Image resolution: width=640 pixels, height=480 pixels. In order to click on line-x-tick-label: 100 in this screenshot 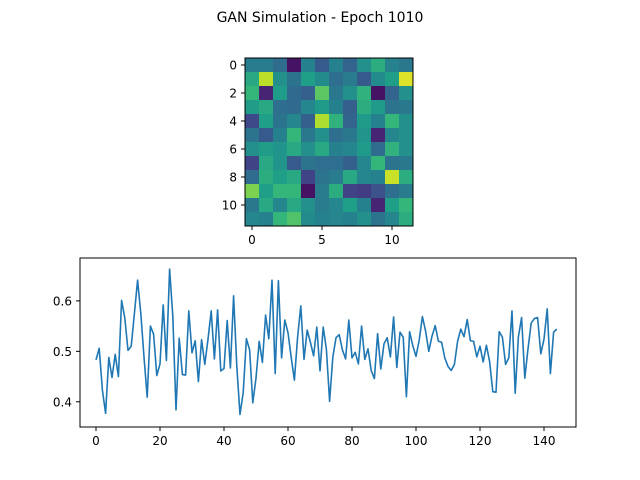, I will do `click(416, 441)`.